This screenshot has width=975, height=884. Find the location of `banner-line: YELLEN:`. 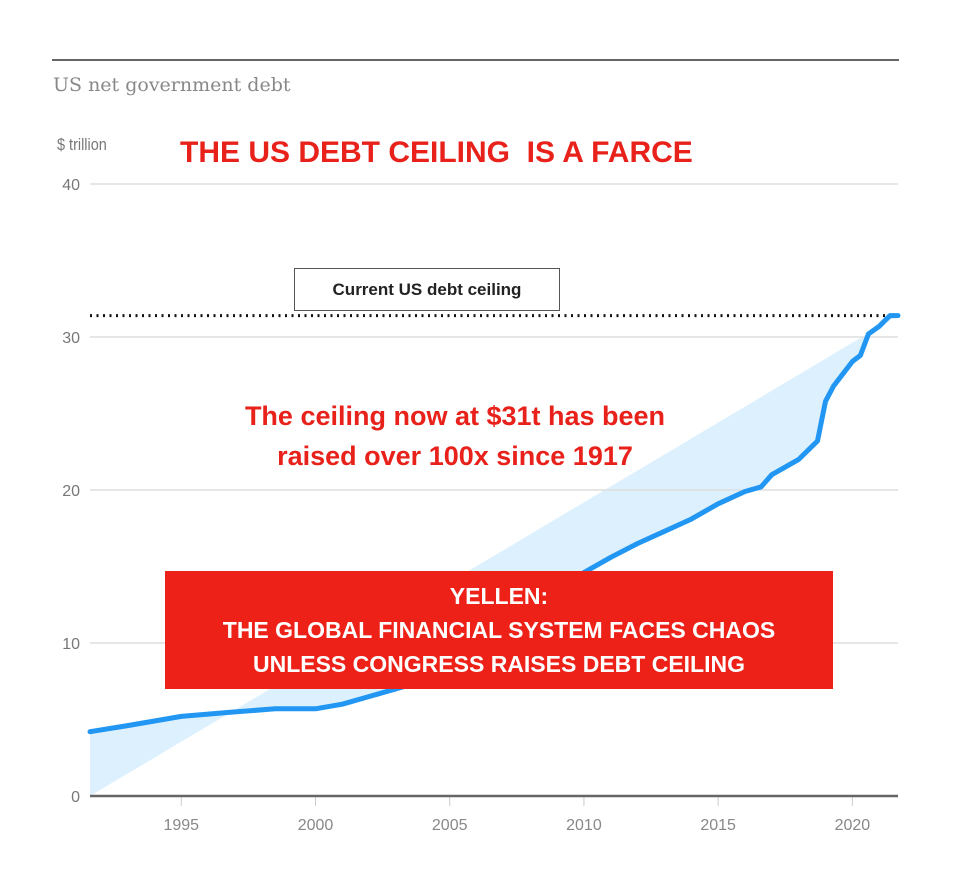

banner-line: YELLEN: is located at coordinates (499, 596).